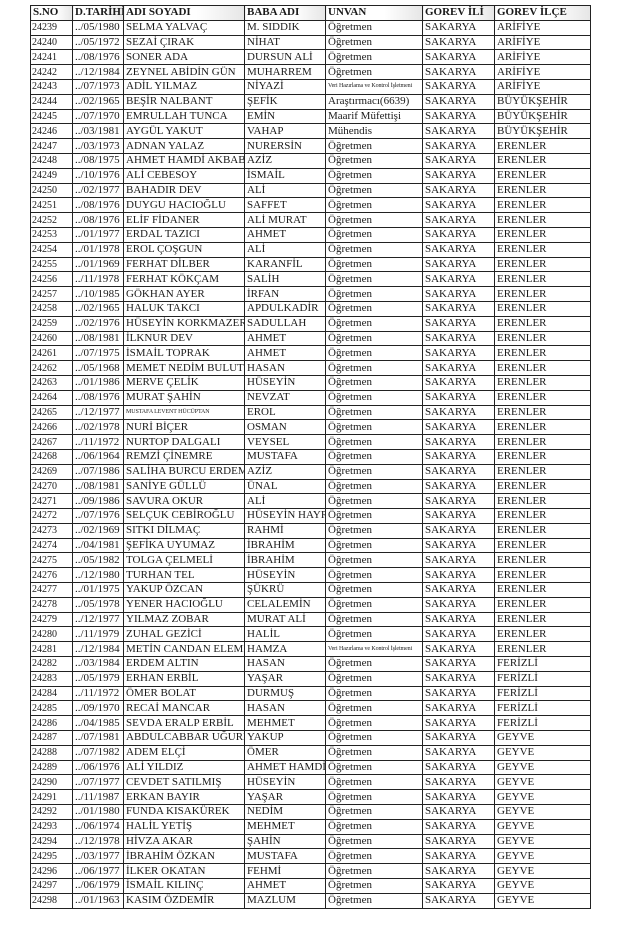 The height and width of the screenshot is (949, 620). I want to click on sno-cell: 24285, so click(51, 708).